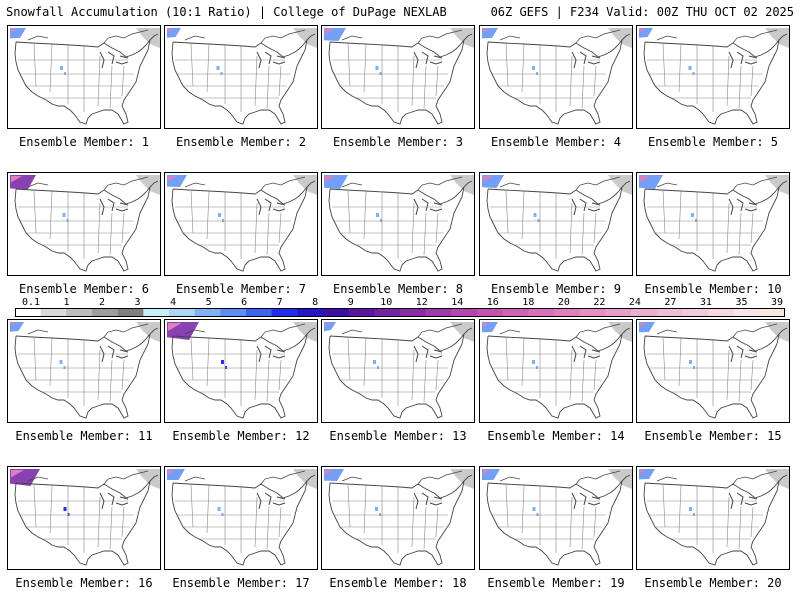 This screenshot has width=800, height=600. Describe the element at coordinates (84, 436) in the screenshot. I see `ensemble-member-label: Ensemble Member: 11` at that location.